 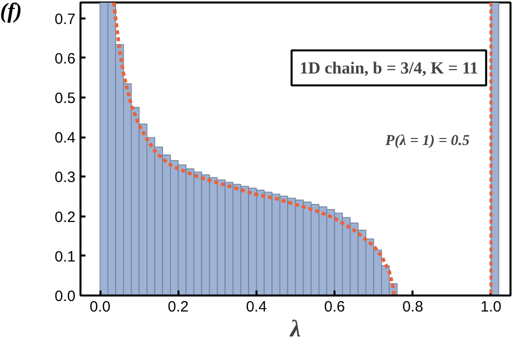 I want to click on y-tick-label: 0.1, so click(x=65, y=257).